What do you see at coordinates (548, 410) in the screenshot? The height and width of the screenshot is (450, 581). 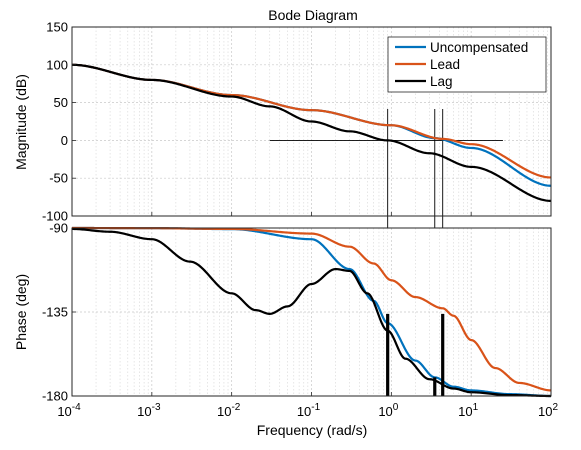 I see `x-tick-label: 10²` at bounding box center [548, 410].